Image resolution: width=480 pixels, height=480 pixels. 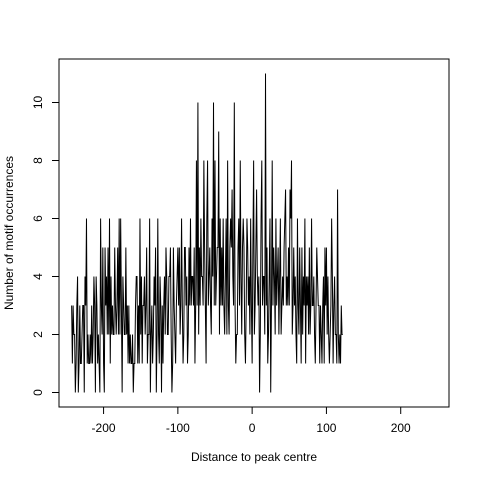 What do you see at coordinates (38, 392) in the screenshot?
I see `y-tick-label: 0` at bounding box center [38, 392].